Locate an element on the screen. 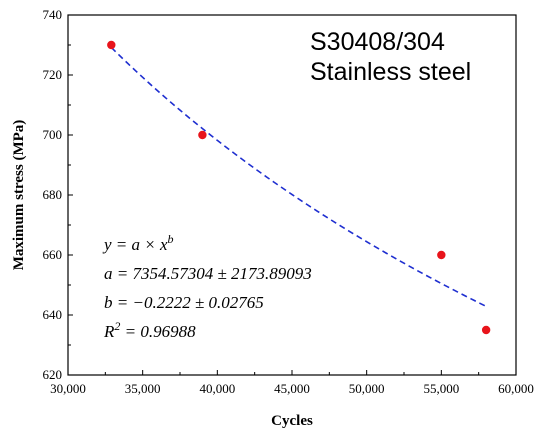 The image size is (550, 437). y-tick-label: 640 is located at coordinates (53, 314).